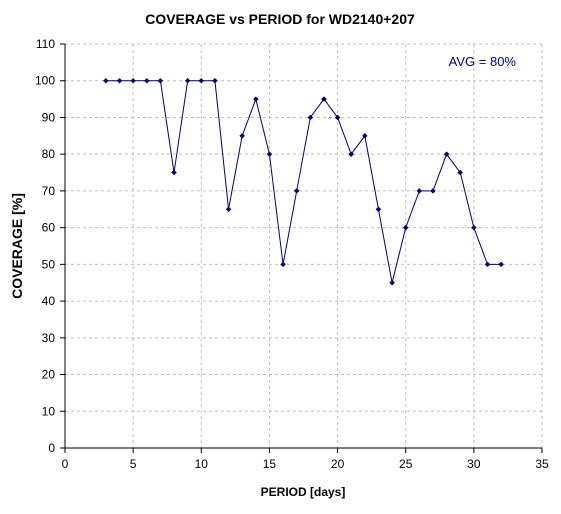 This screenshot has width=561, height=514. Describe the element at coordinates (280, 19) in the screenshot. I see `chart-title: COVERAGE vs PERIOD for WD2140+207` at that location.